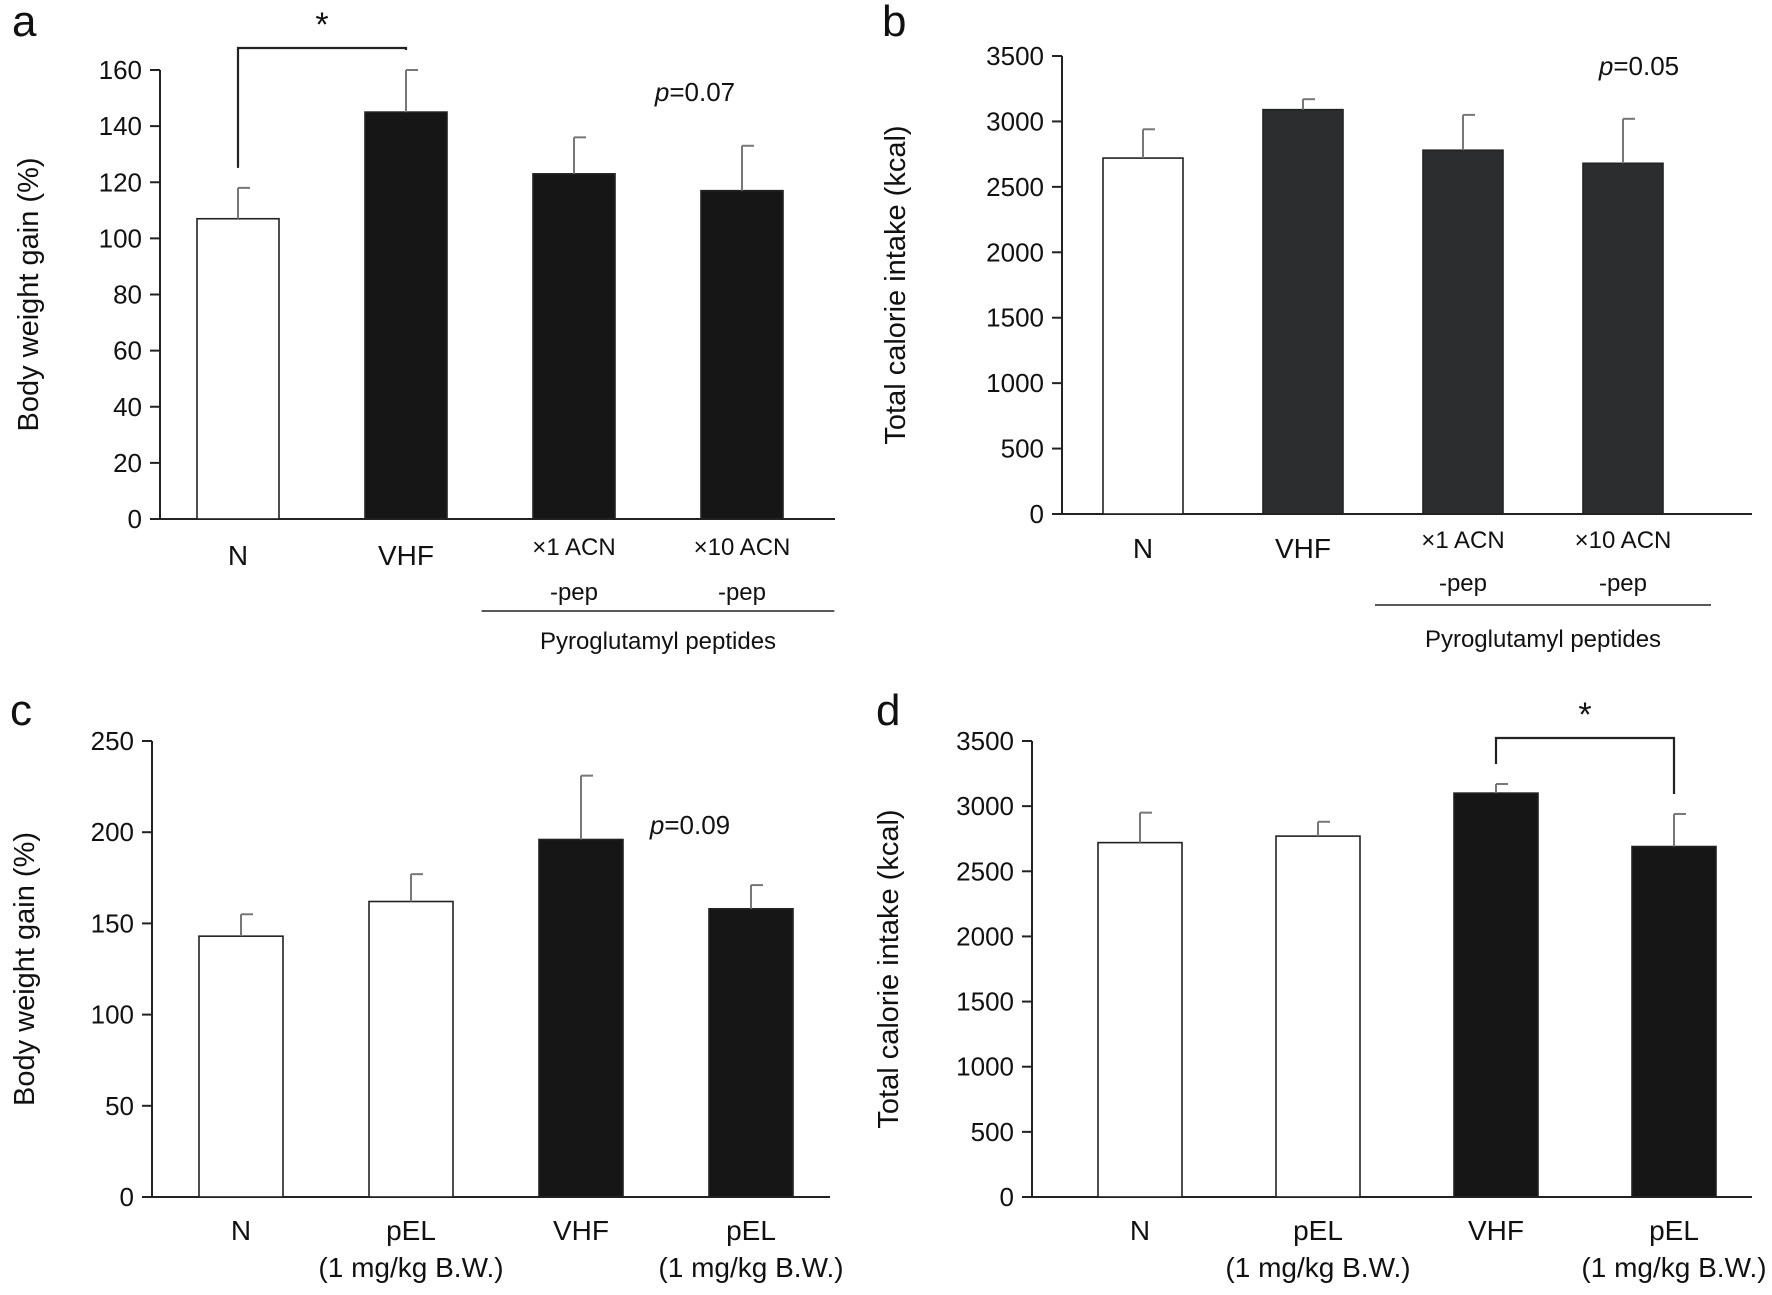 The image size is (1772, 1295). I want to click on p-value-annotation: p=0.09, so click(689, 825).